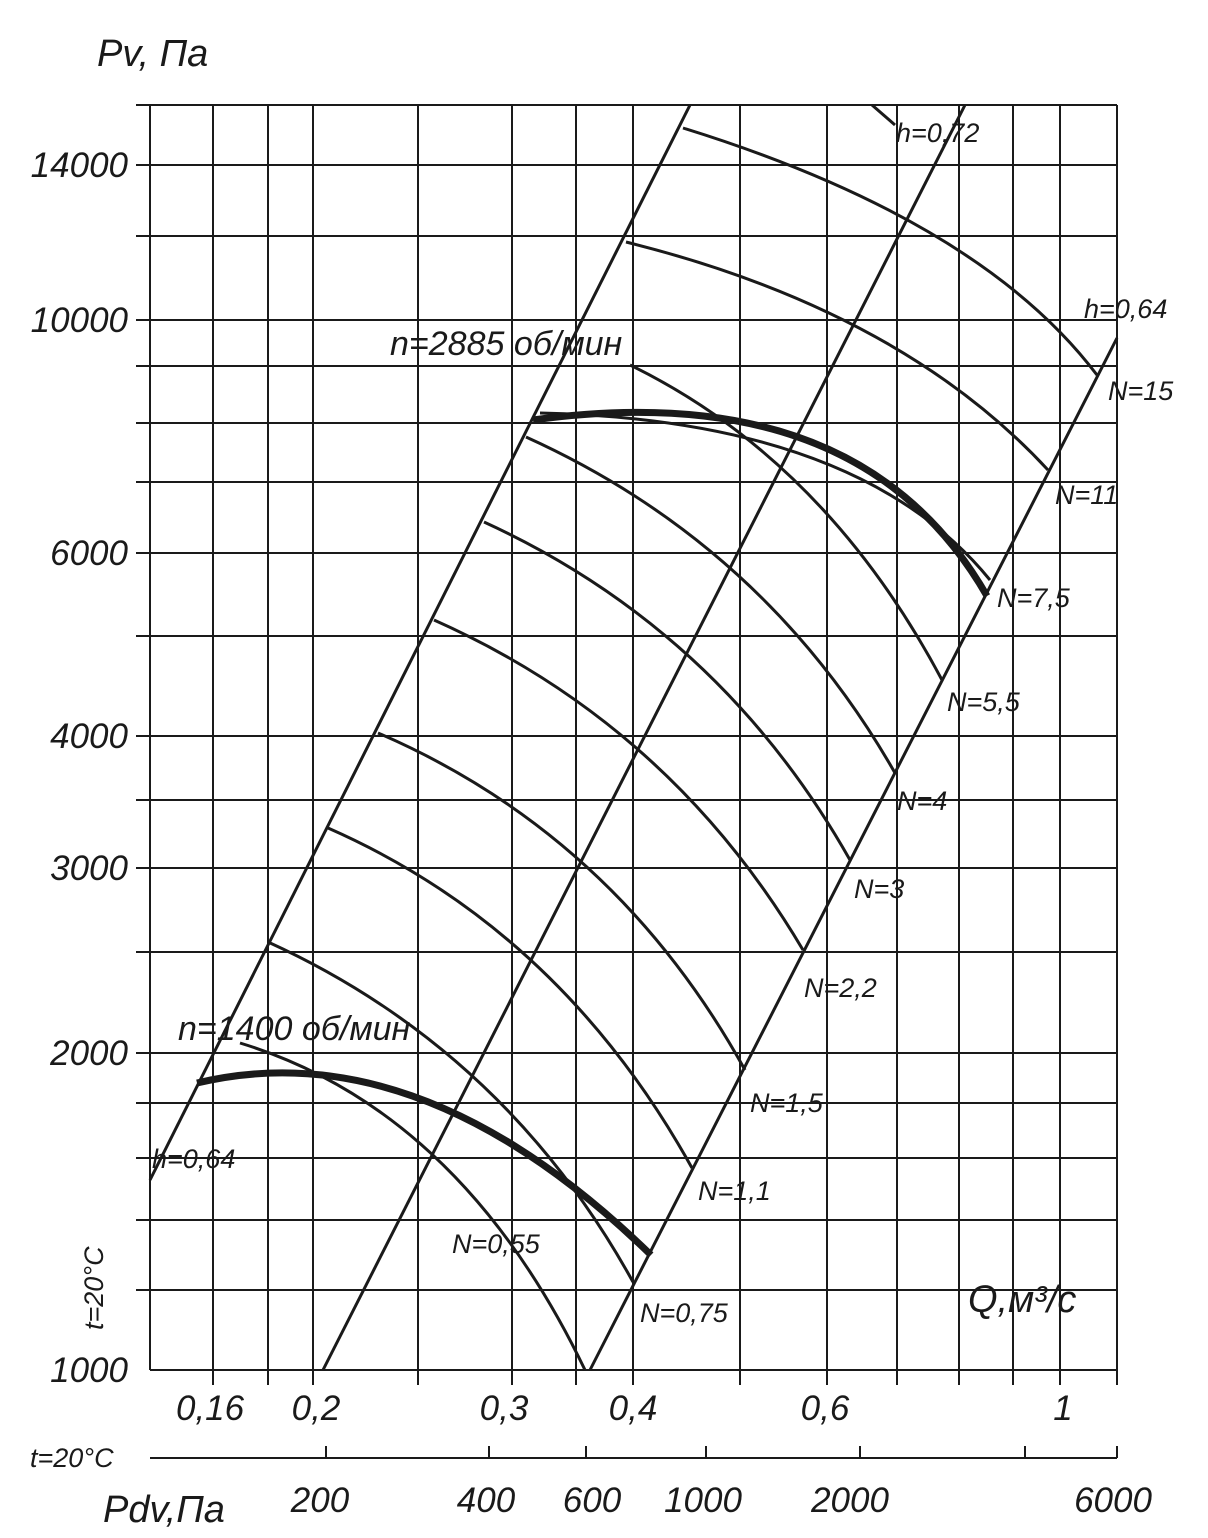  What do you see at coordinates (1022, 1300) in the screenshot?
I see `x-axis-title: Q,м³/с` at bounding box center [1022, 1300].